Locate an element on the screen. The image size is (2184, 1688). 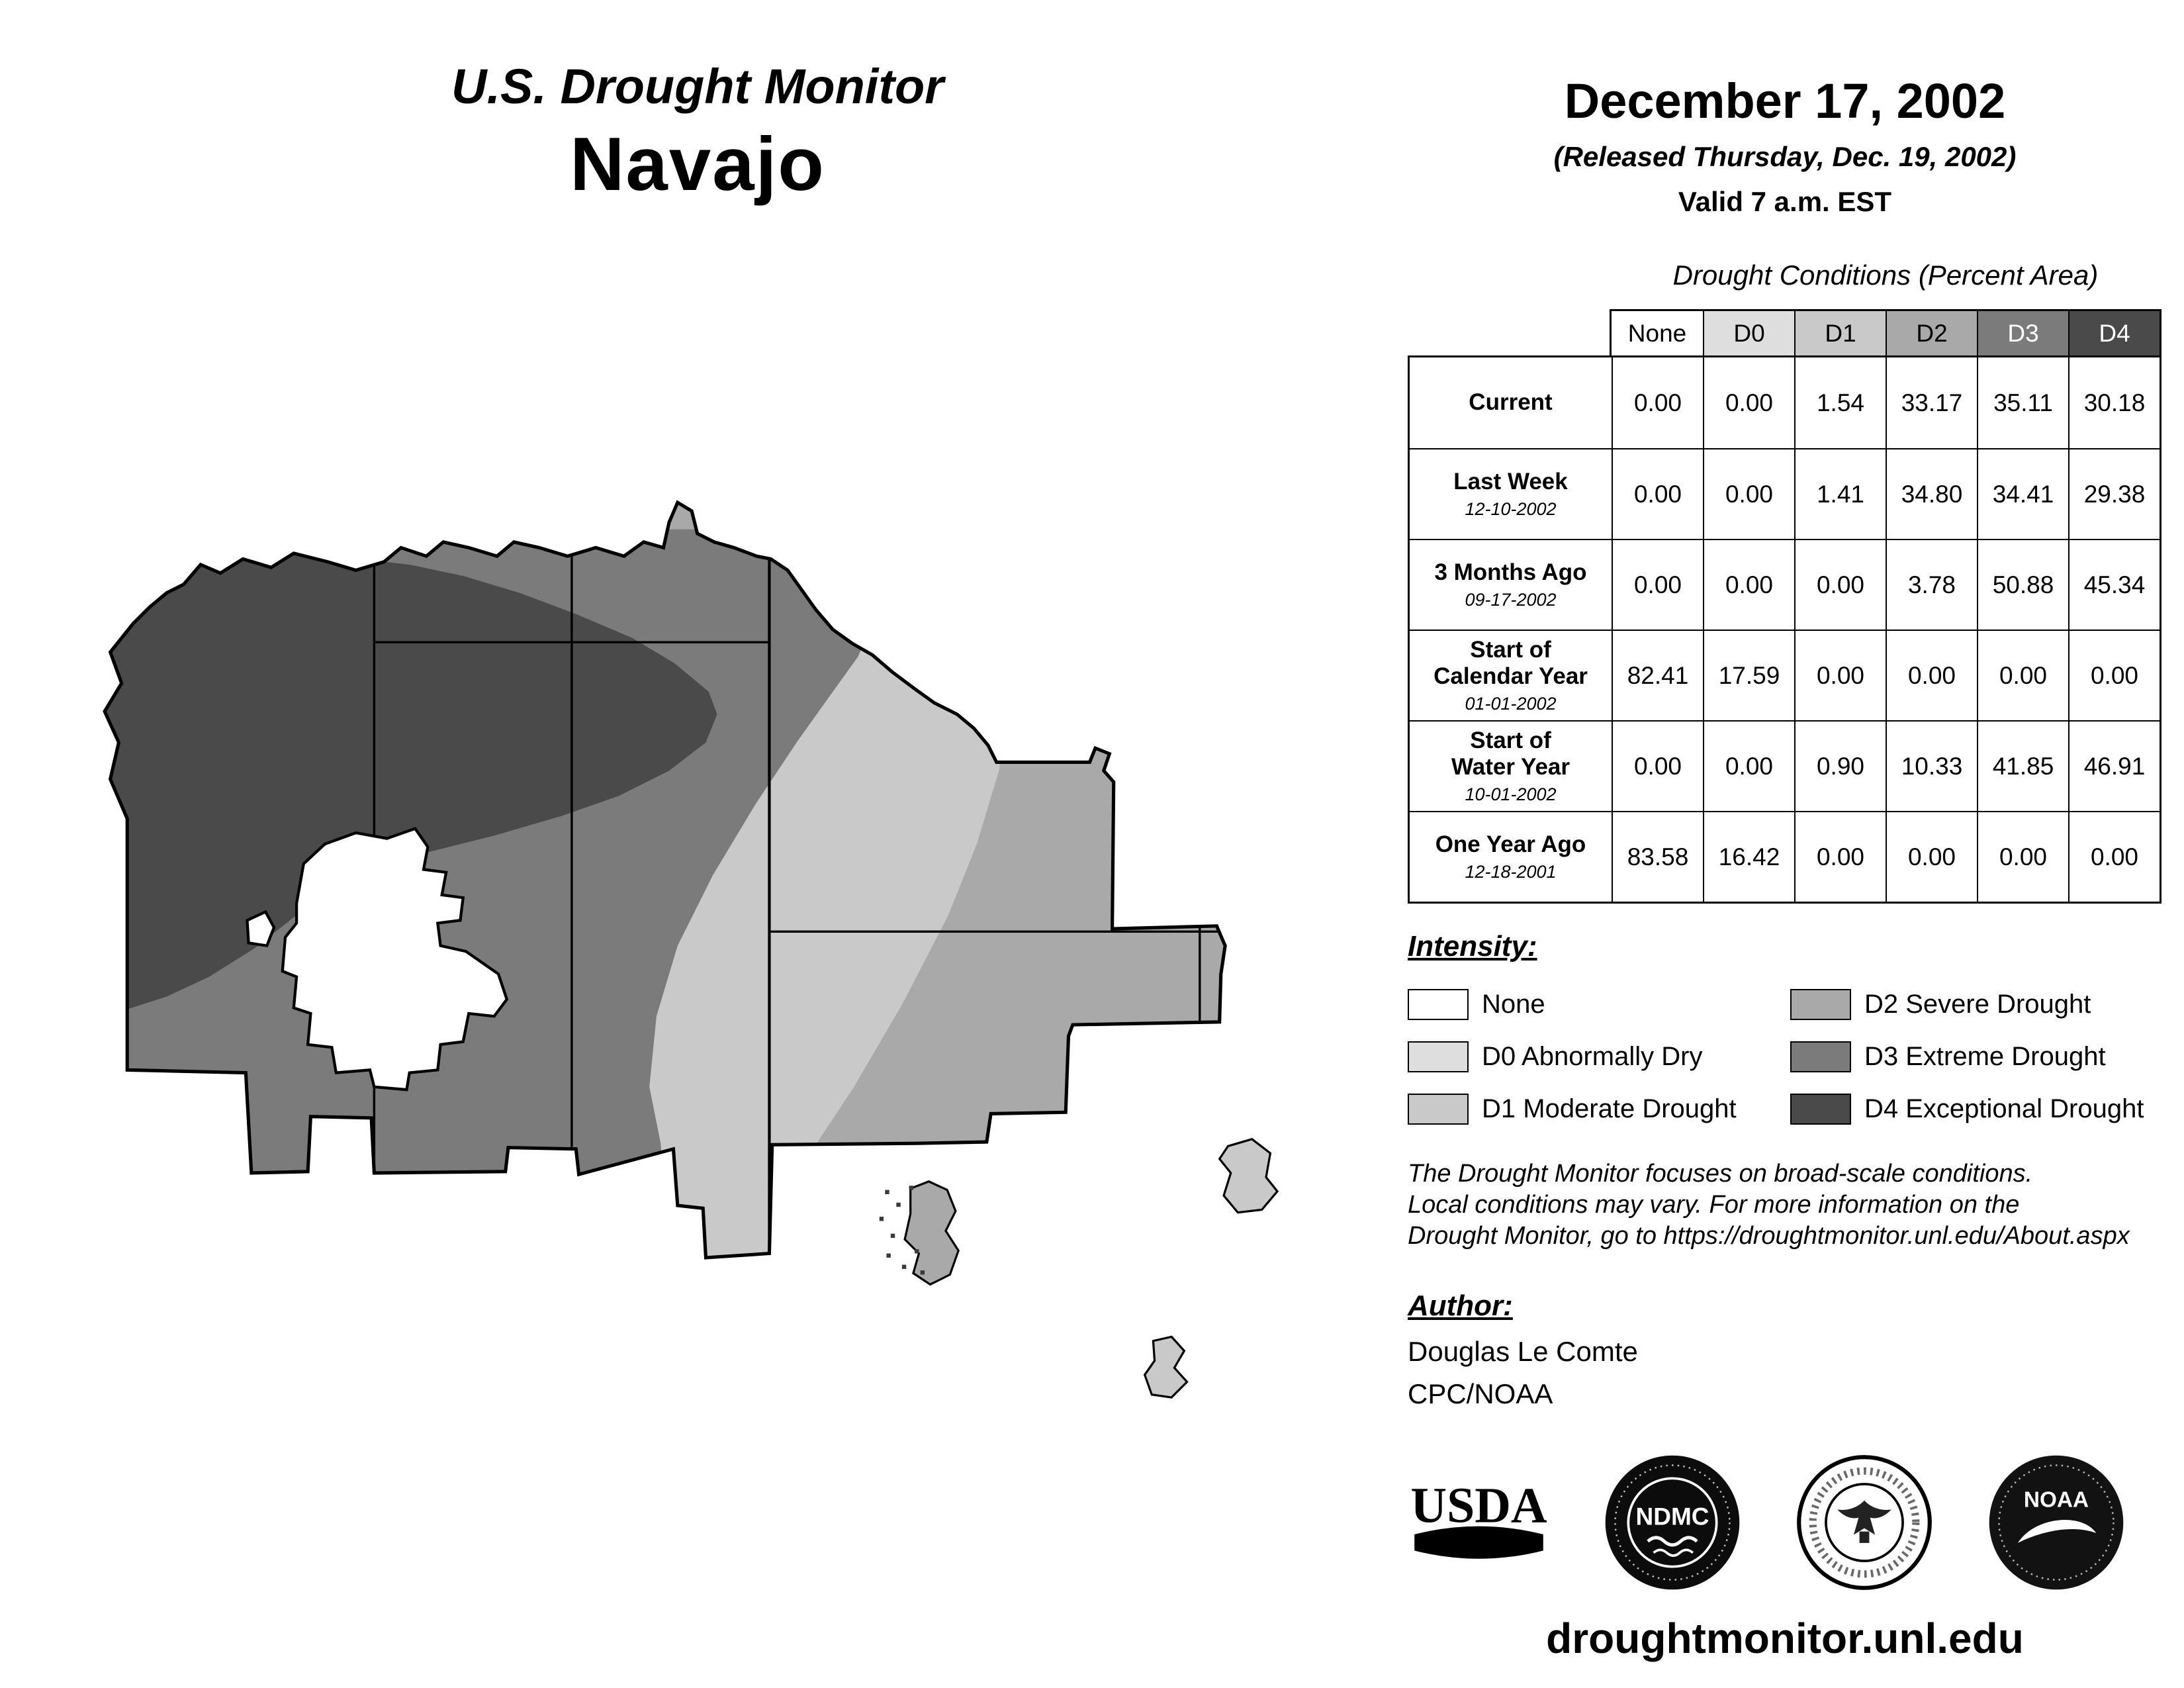
footer-url: droughtmonitor.unl.edu is located at coordinates (1785, 1638).